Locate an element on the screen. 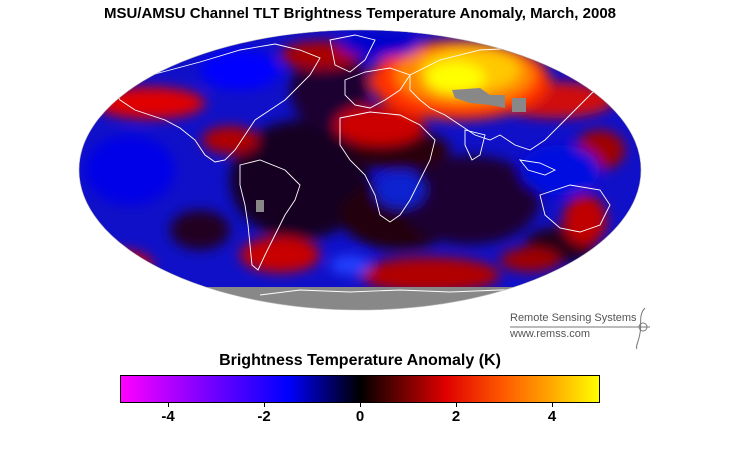 This screenshot has width=730, height=450. colorbar-tick-label: -4 is located at coordinates (168, 416).